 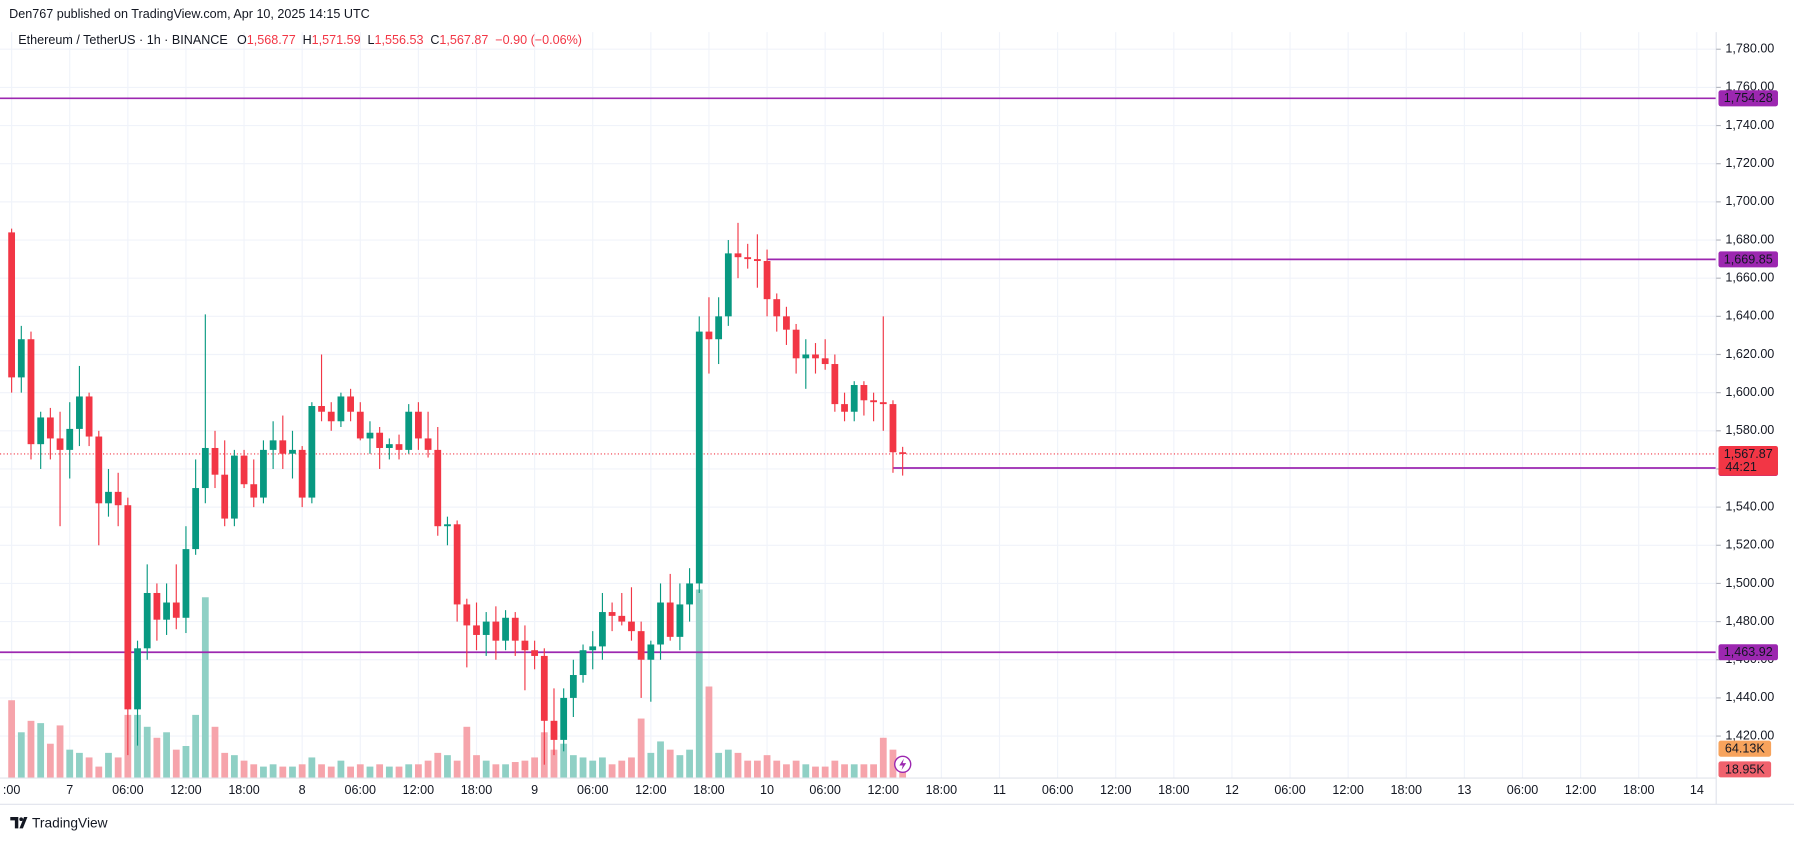 What do you see at coordinates (1748, 652) in the screenshot?
I see `level-label: 1,463.92` at bounding box center [1748, 652].